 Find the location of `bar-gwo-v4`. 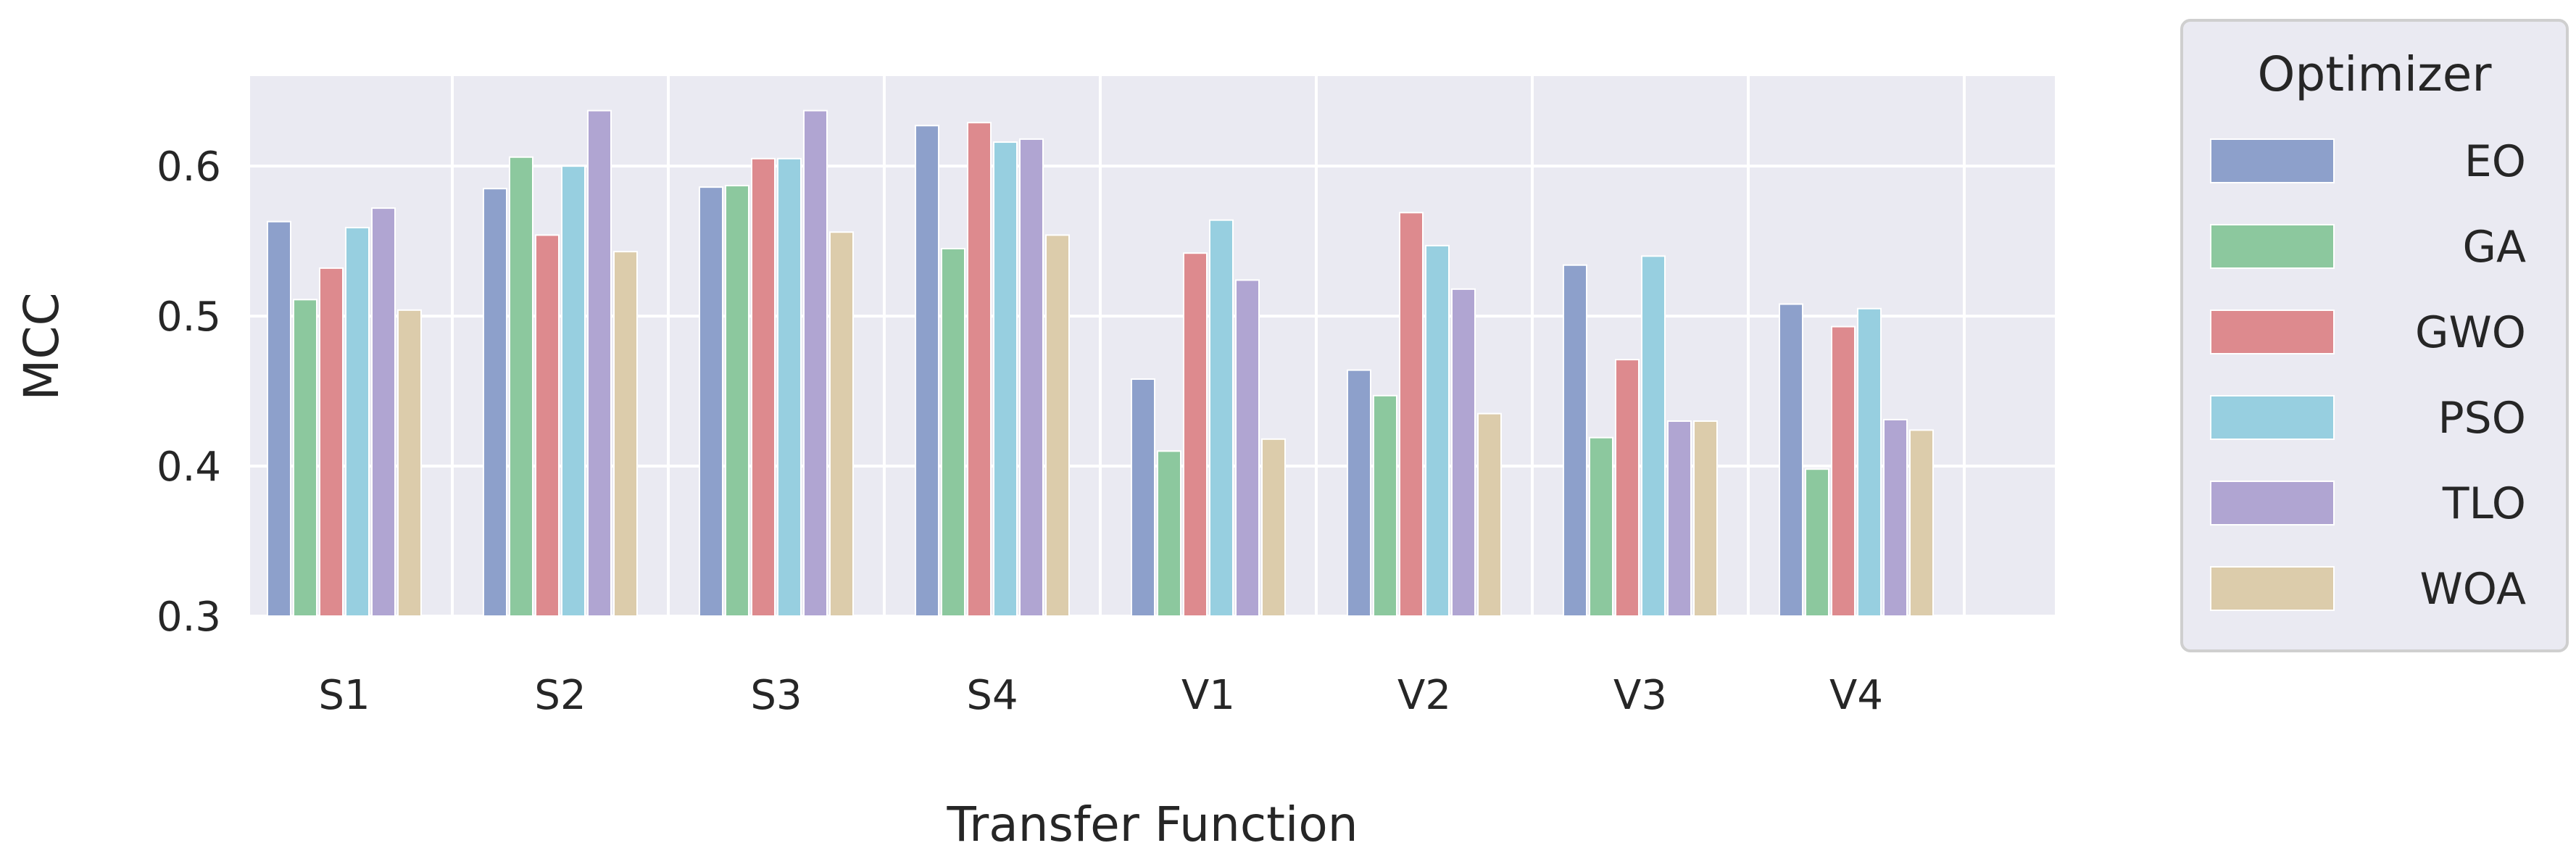

bar-gwo-v4 is located at coordinates (1843, 471).